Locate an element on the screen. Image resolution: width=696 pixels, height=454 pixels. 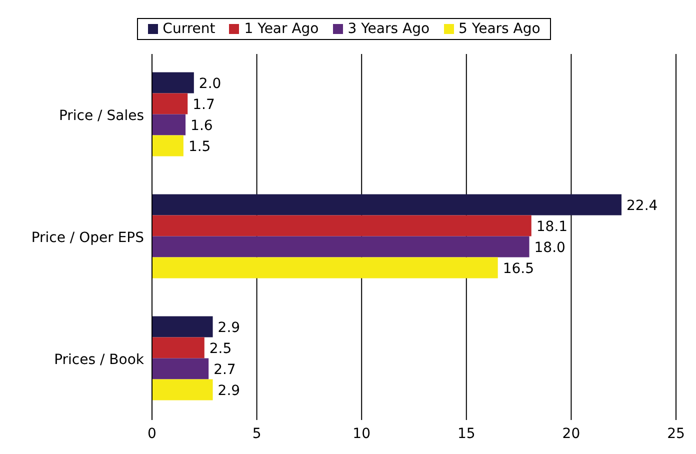
x-tick-label: 10 is located at coordinates (361, 434).